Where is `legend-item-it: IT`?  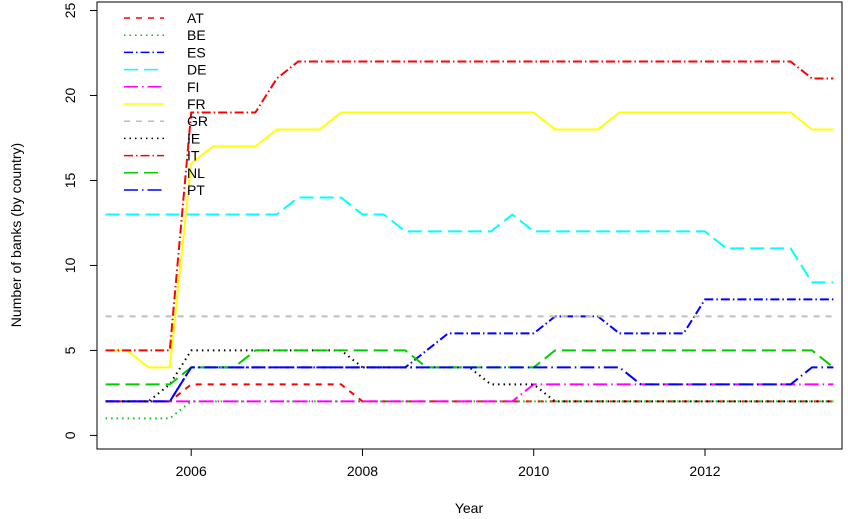 legend-item-it: IT is located at coordinates (162, 156).